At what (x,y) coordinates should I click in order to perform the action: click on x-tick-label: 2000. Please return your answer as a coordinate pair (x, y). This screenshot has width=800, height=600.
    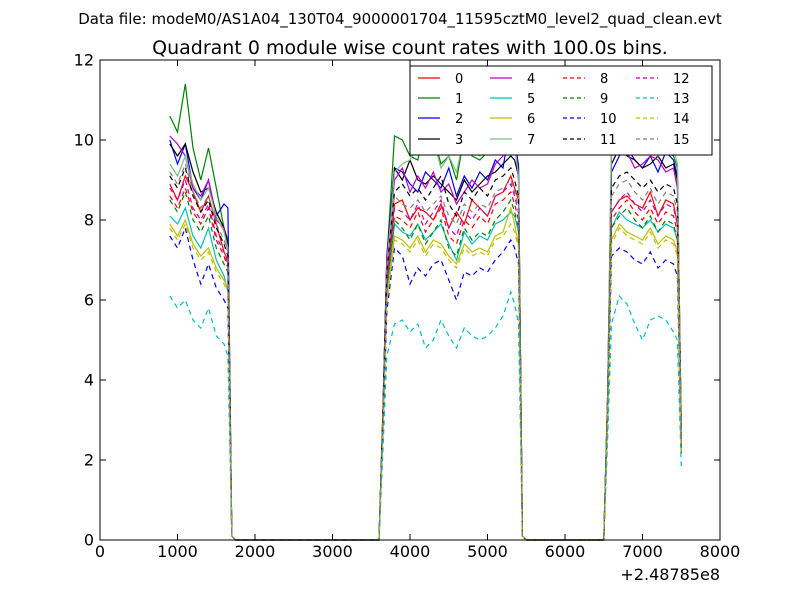
    Looking at the image, I should click on (255, 551).